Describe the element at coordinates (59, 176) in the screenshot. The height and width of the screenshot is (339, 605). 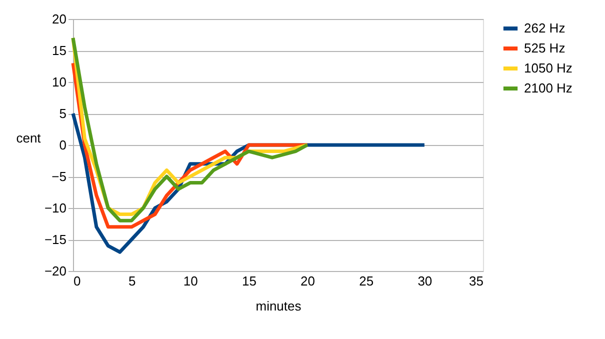
I see `y-tick-label: −5` at that location.